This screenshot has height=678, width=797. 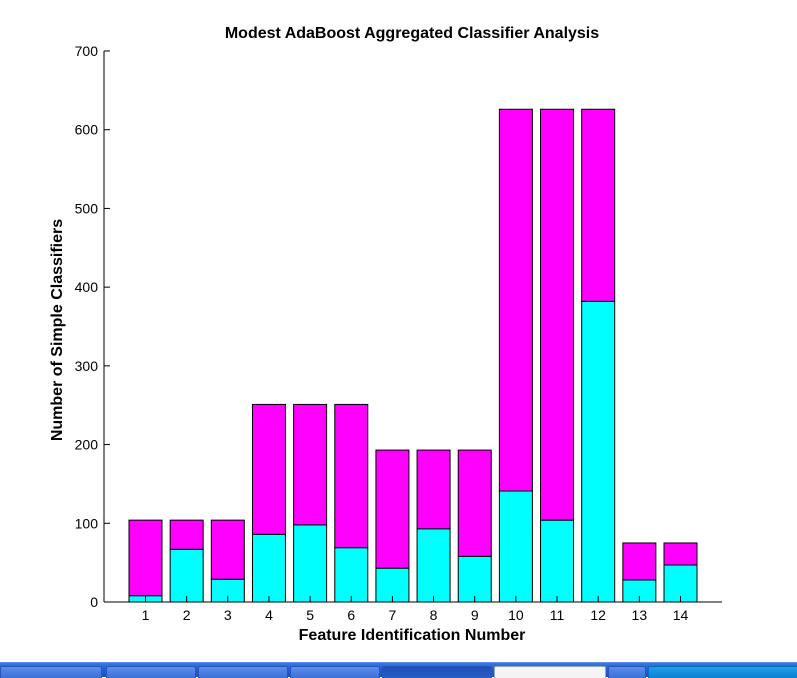 I want to click on x-tick-label: 12, so click(x=598, y=615).